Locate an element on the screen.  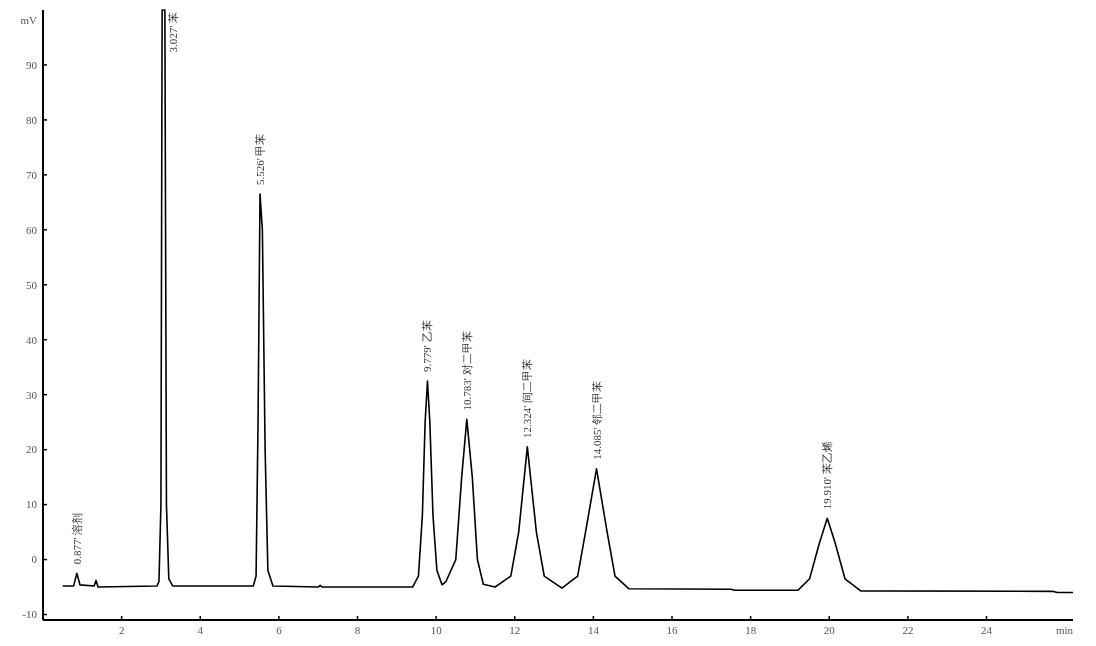
annotation: 19.910' 苯乙烯 is located at coordinates (827, 475).